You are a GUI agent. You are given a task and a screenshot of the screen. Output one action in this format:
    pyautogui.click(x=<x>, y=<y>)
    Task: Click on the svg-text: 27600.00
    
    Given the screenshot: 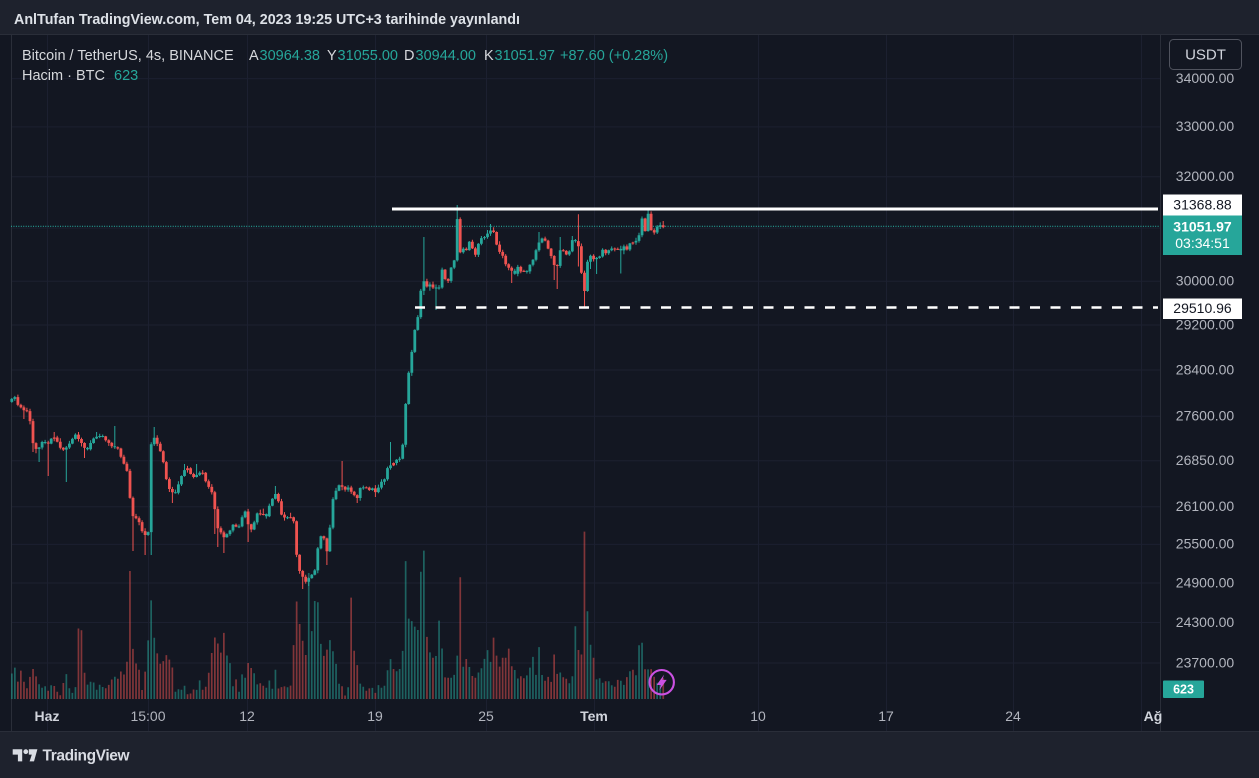 What is the action you would take?
    pyautogui.click(x=1205, y=416)
    